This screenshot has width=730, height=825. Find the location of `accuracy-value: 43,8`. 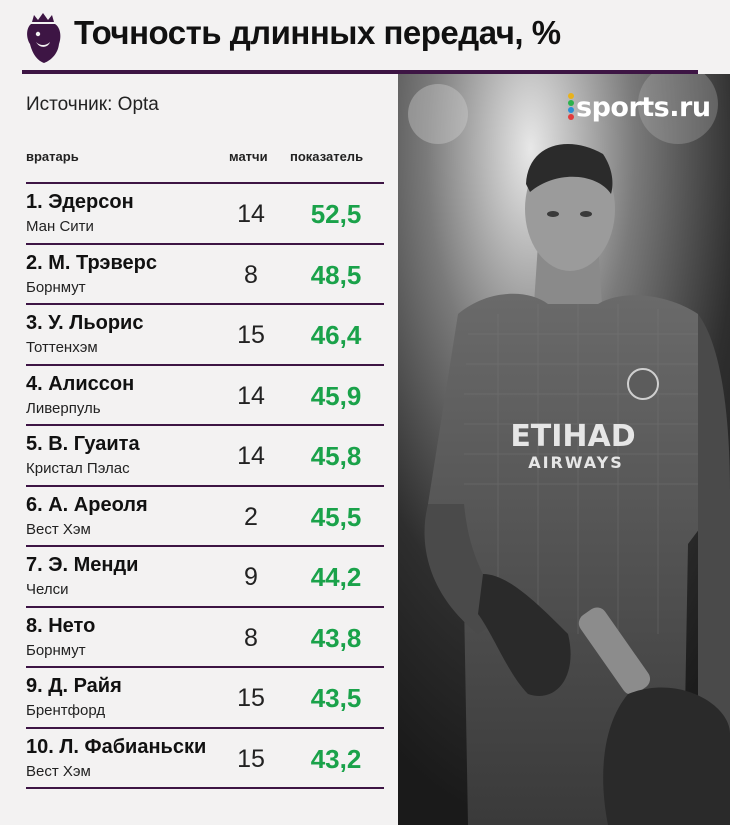

accuracy-value: 43,8 is located at coordinates (336, 637).